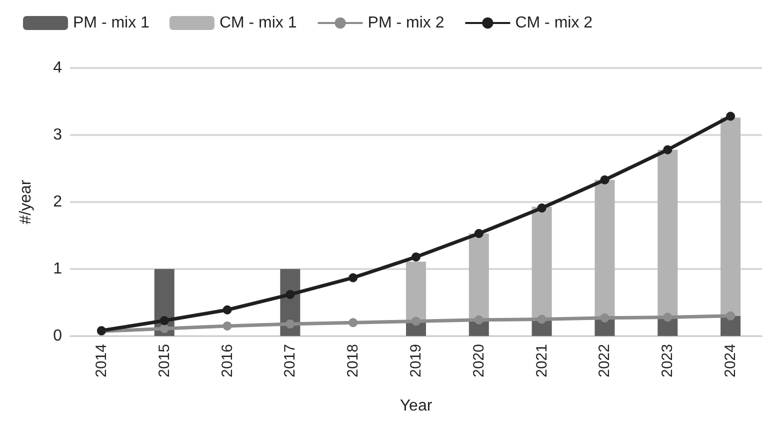 The image size is (782, 438). What do you see at coordinates (731, 361) in the screenshot?
I see `x-tick-label: 2024` at bounding box center [731, 361].